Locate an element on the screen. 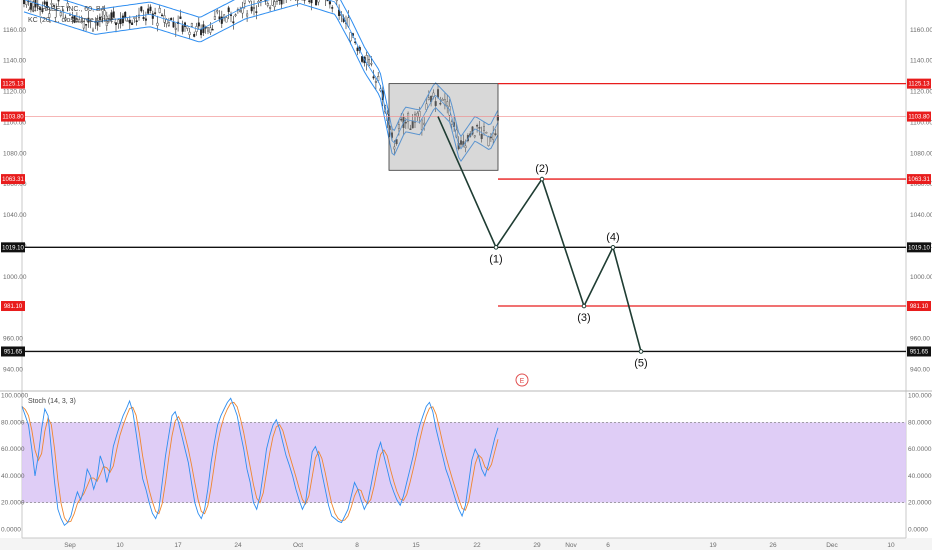 This screenshot has height=550, width=932. price-tick-left: 1160.00 is located at coordinates (14, 30).